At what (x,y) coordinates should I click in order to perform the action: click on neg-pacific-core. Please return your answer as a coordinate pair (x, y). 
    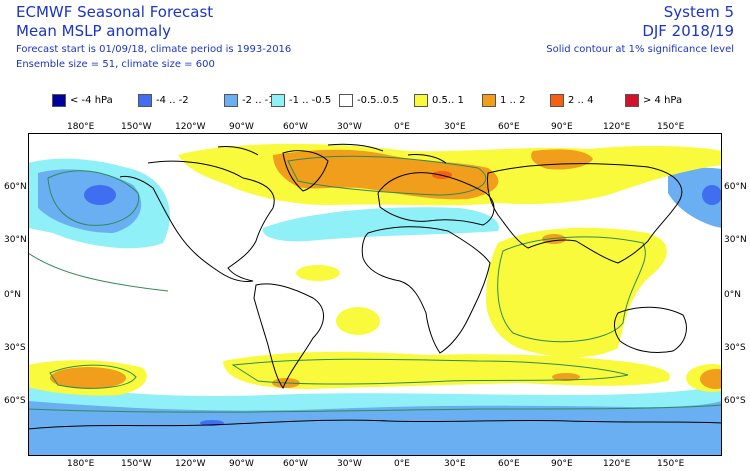
    Looking at the image, I should click on (100, 195).